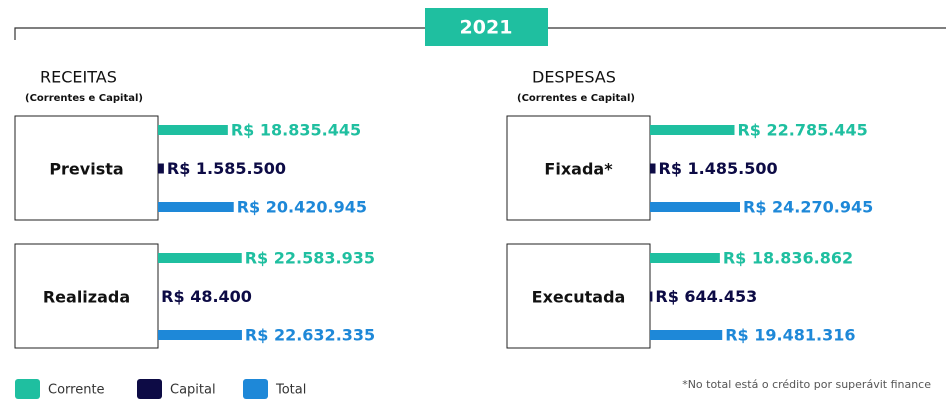 The width and height of the screenshot is (946, 401). Describe the element at coordinates (193, 390) in the screenshot. I see `legend-label: Capital` at that location.